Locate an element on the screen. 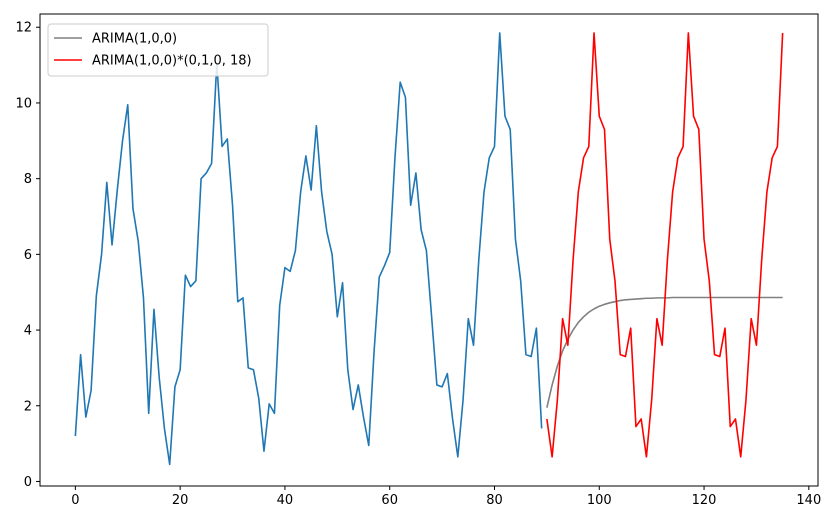  y-tick-label: 12 is located at coordinates (23, 28).